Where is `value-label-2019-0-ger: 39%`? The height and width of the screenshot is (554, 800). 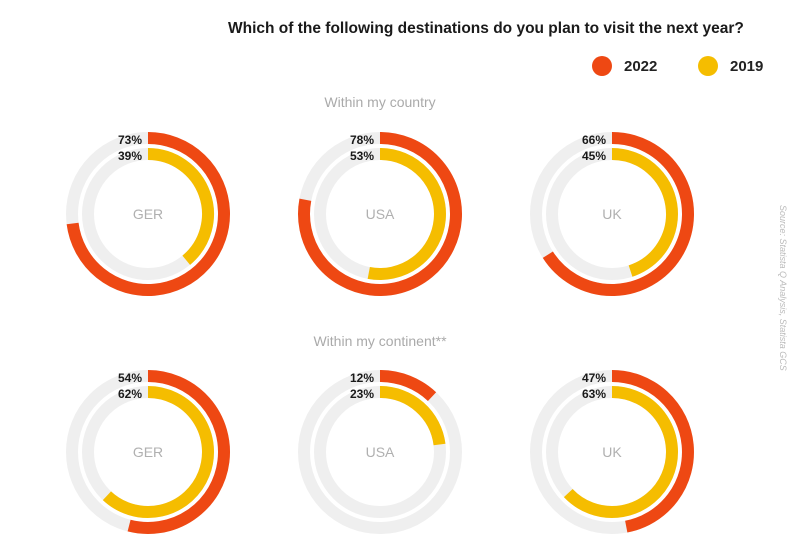 value-label-2019-0-ger: 39% is located at coordinates (130, 156).